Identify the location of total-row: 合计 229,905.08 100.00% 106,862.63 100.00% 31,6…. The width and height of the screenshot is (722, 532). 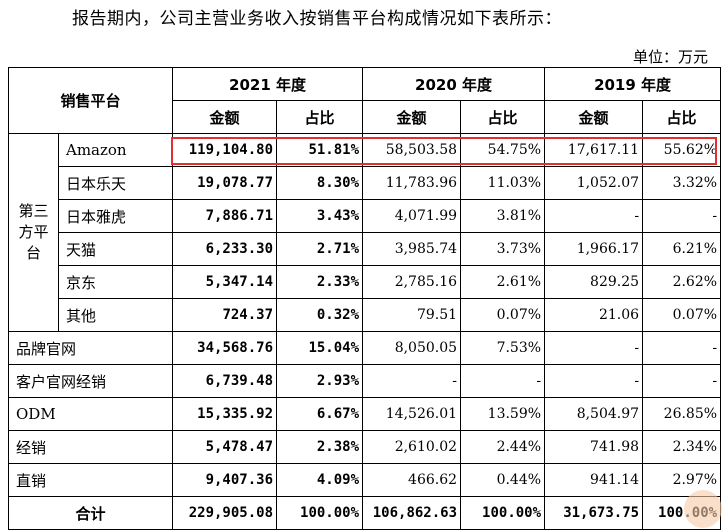
(364, 513).